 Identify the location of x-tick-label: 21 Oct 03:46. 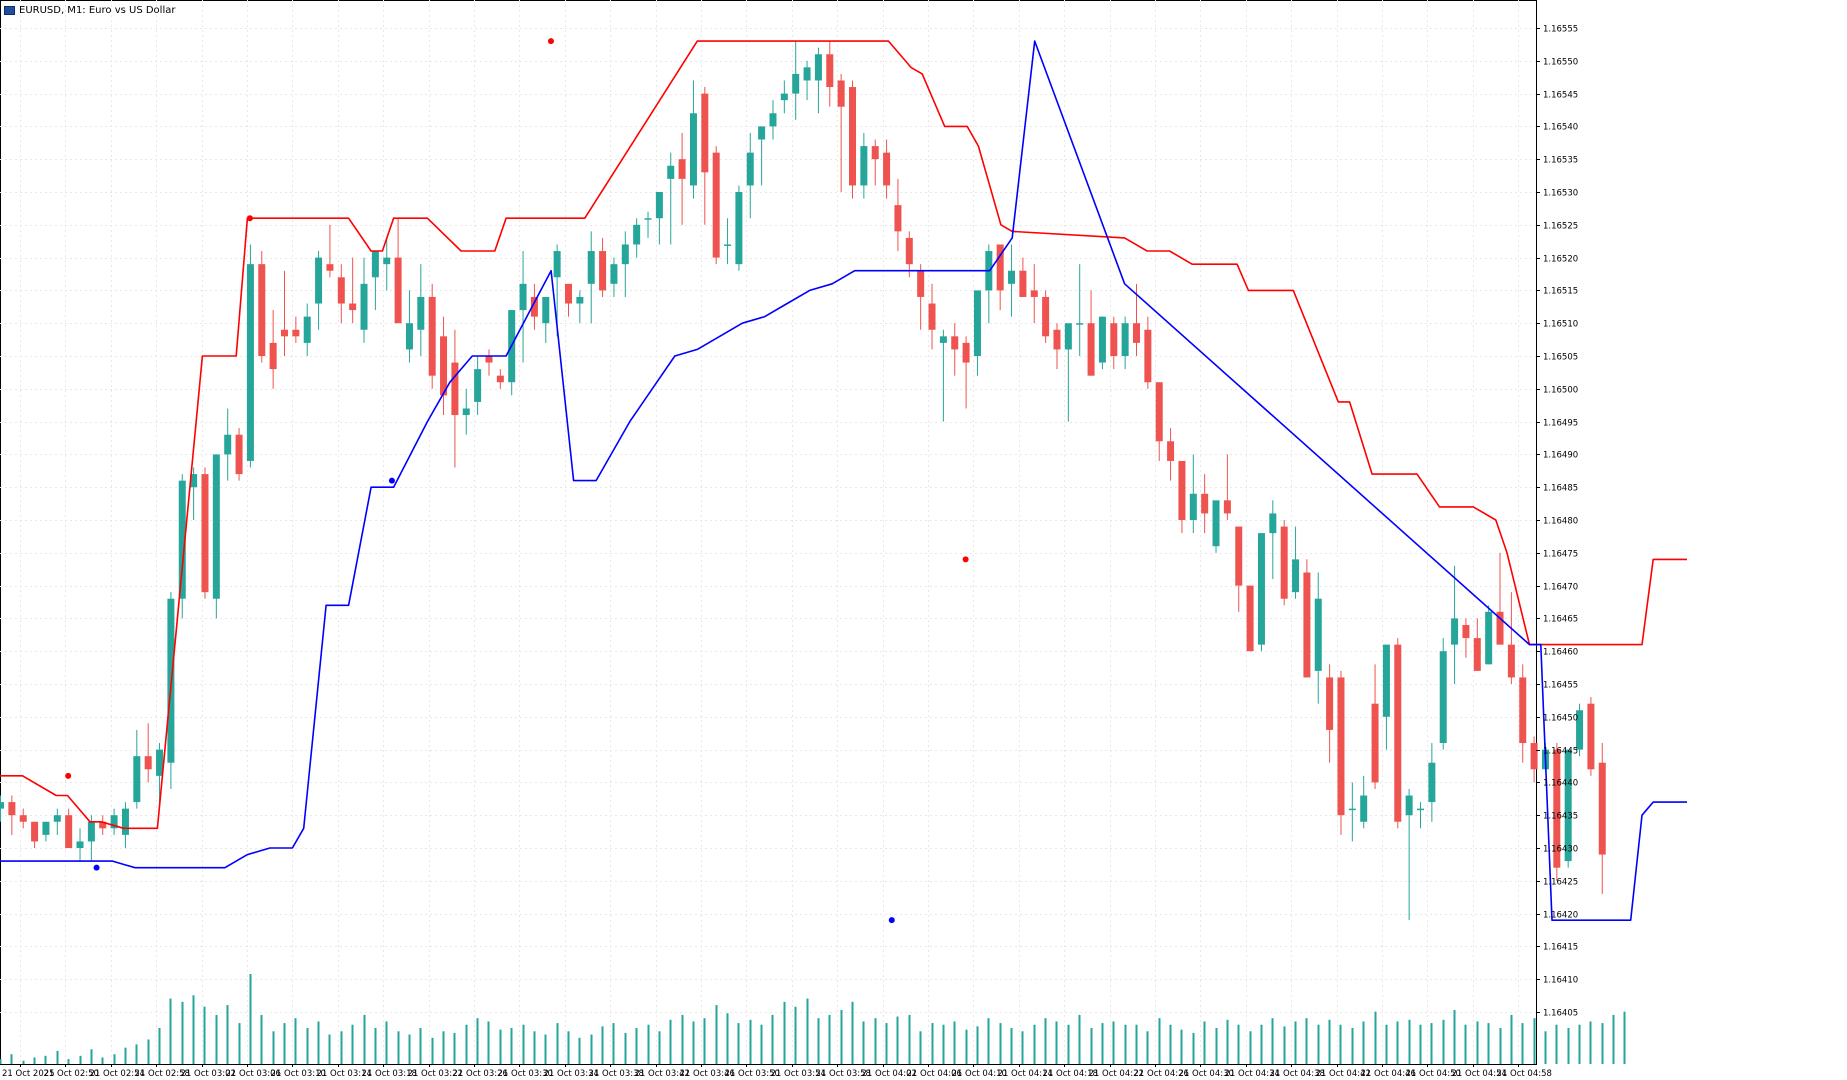
(707, 1074).